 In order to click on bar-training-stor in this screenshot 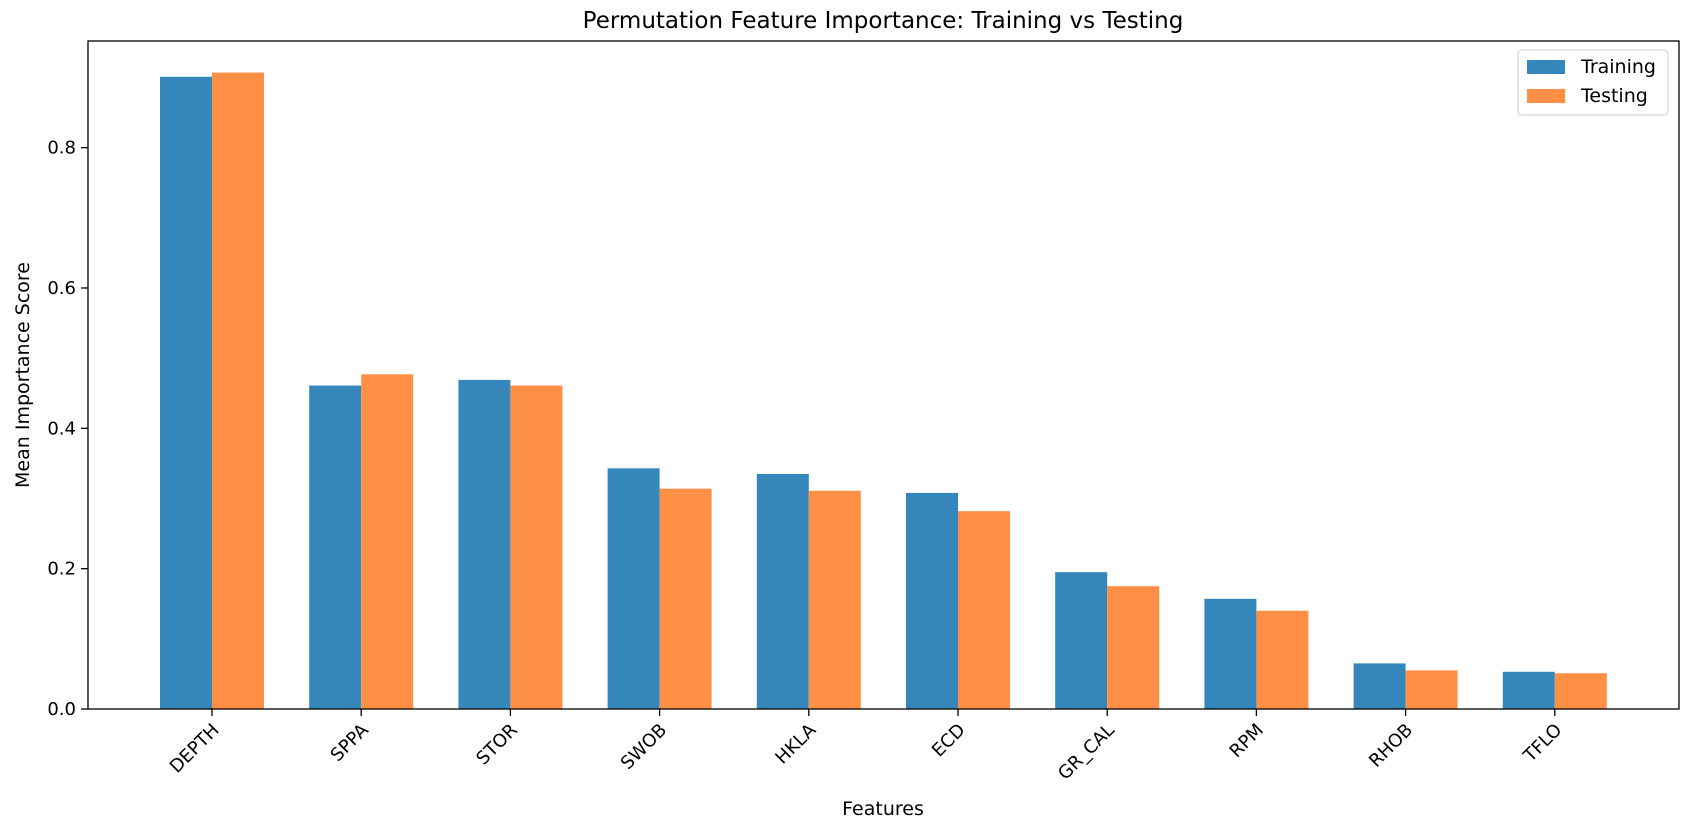, I will do `click(484, 544)`.